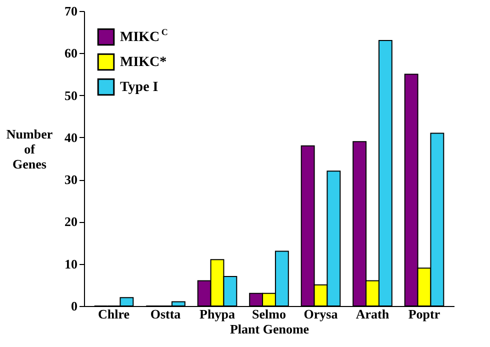  I want to click on y-tick-label: 60, so click(71, 53).